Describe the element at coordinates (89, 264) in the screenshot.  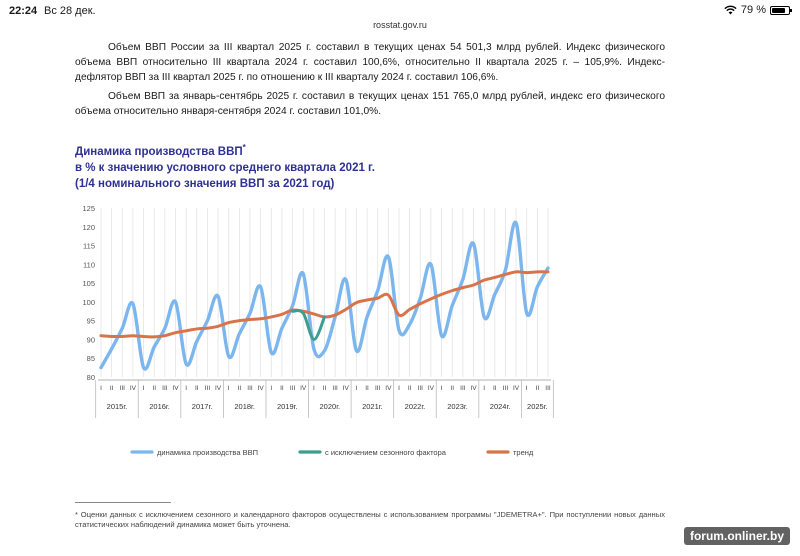
I see `y-tick-label: 110` at that location.